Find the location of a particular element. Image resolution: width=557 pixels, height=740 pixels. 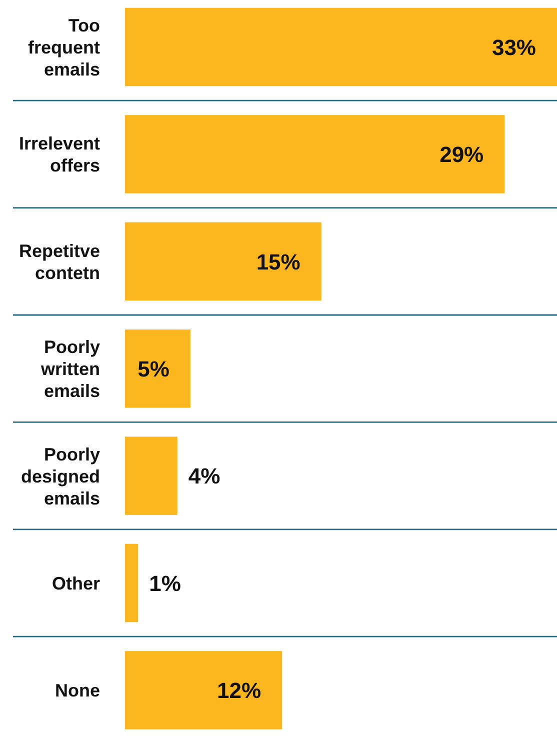

data-label: 1% is located at coordinates (165, 583).